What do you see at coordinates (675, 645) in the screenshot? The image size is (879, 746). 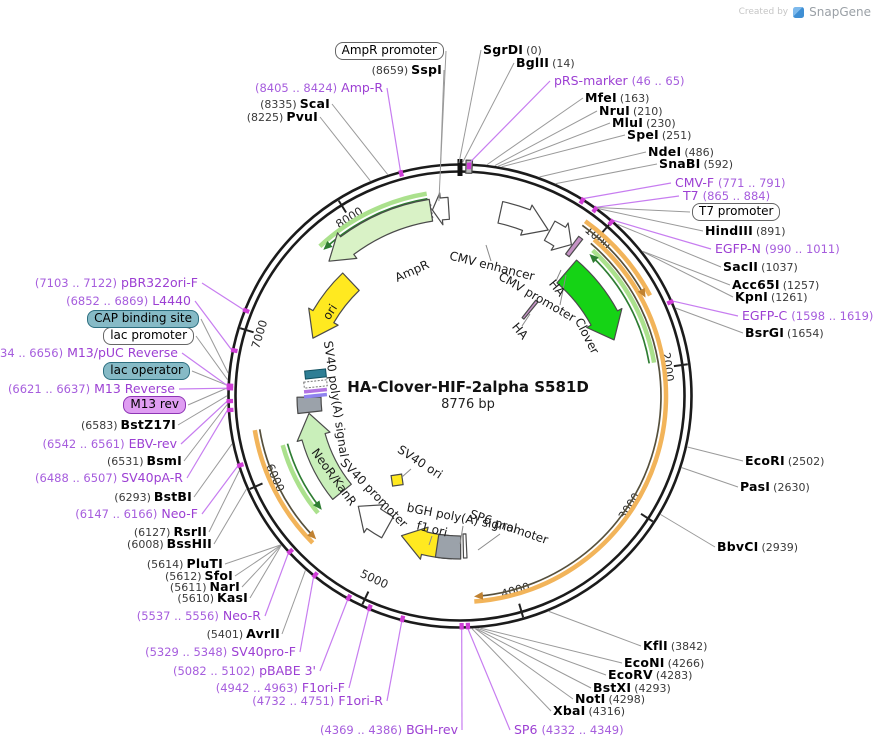 I see `label-kfli: KflI (3842)` at bounding box center [675, 645].